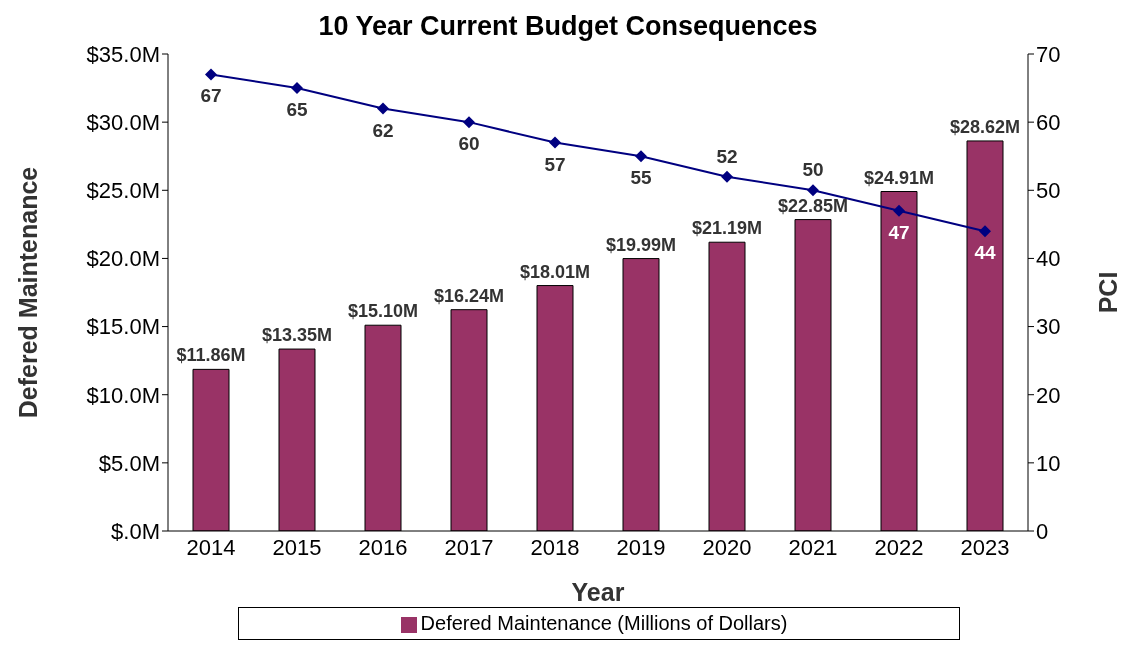  What do you see at coordinates (1048, 191) in the screenshot?
I see `y2-tick-label: 50` at bounding box center [1048, 191].